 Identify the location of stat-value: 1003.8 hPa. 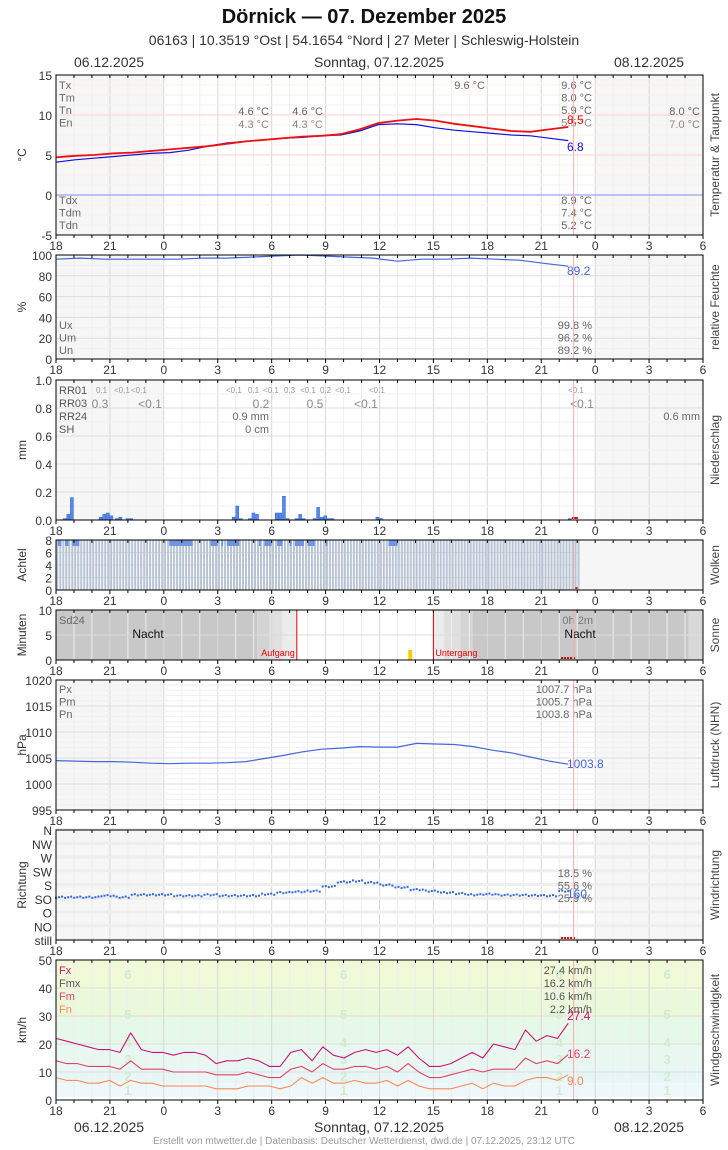
(564, 715).